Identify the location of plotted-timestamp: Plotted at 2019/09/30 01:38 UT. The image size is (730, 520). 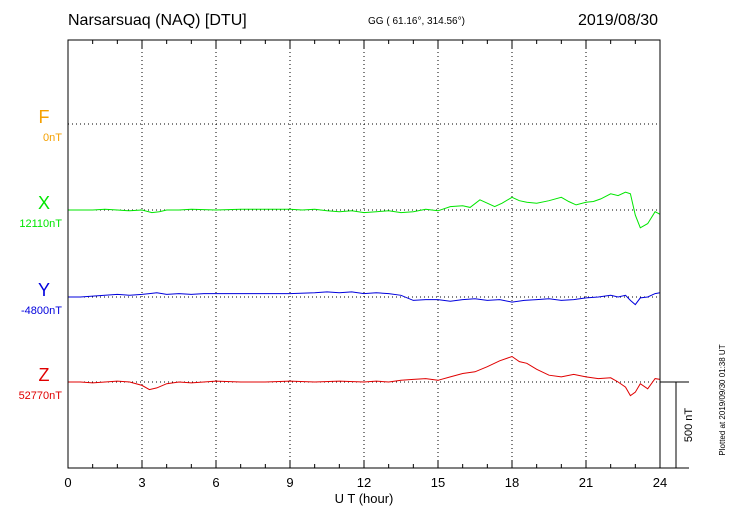
(722, 399).